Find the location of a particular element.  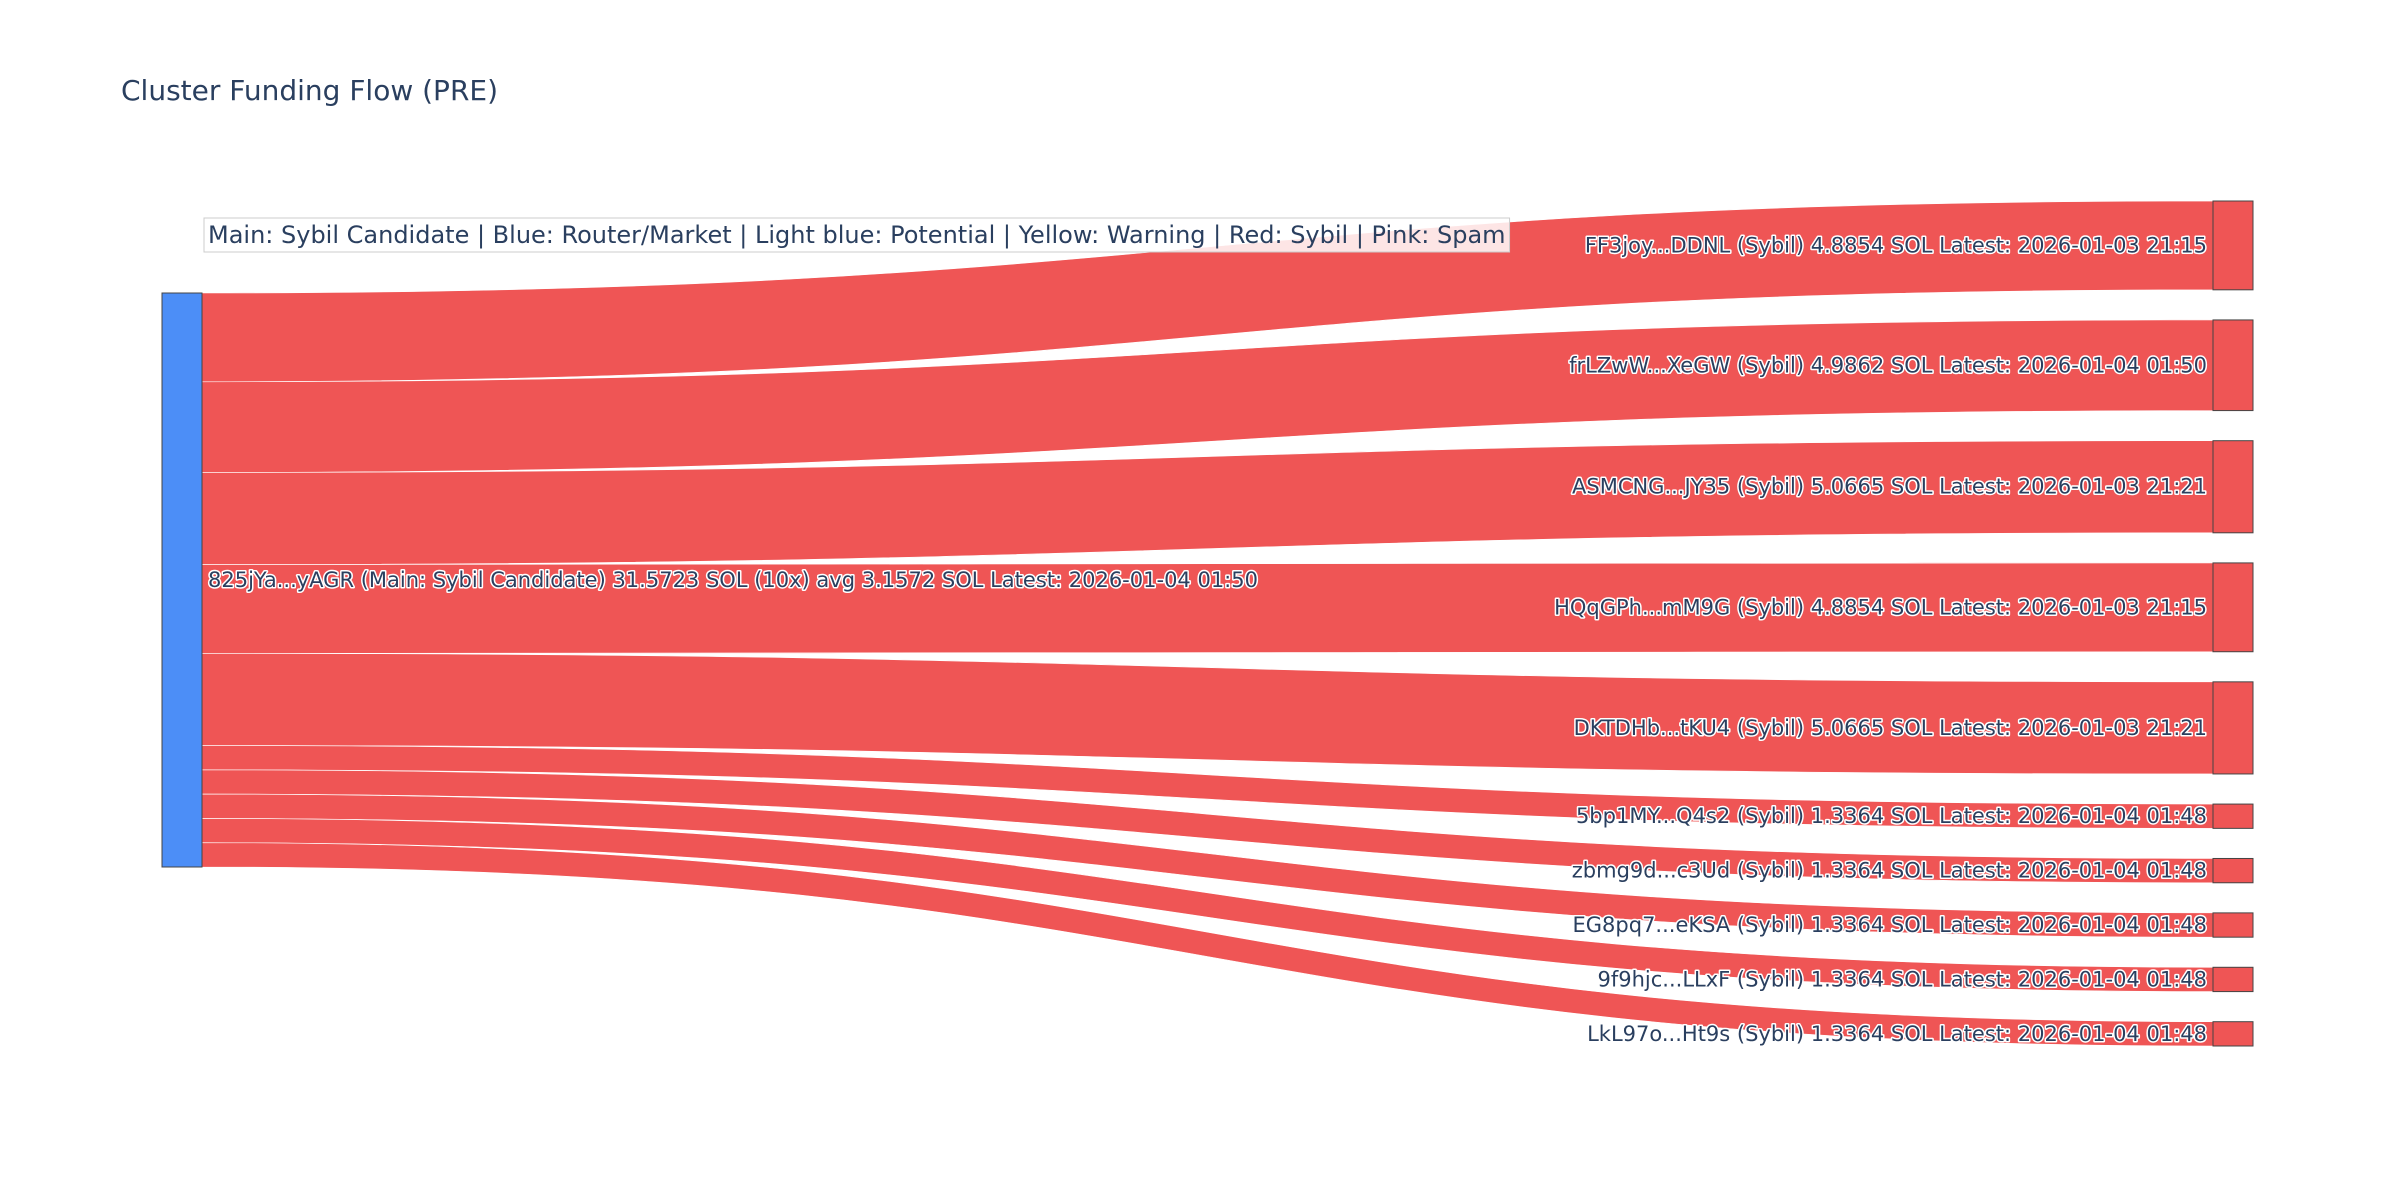

sankey-source-node is located at coordinates (182, 580).